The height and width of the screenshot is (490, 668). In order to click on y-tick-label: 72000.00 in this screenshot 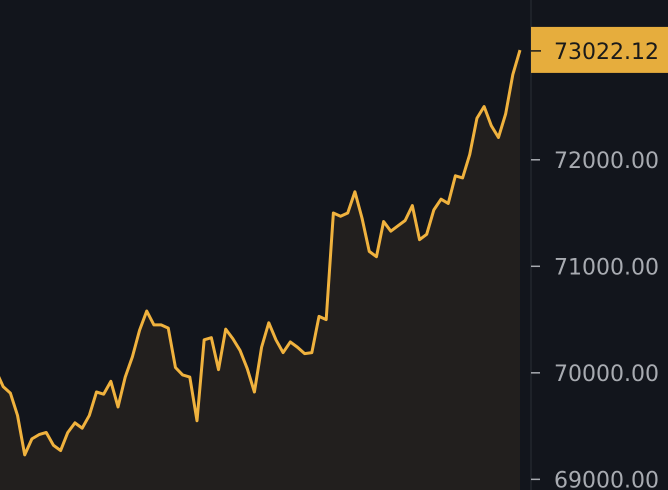, I will do `click(606, 161)`.